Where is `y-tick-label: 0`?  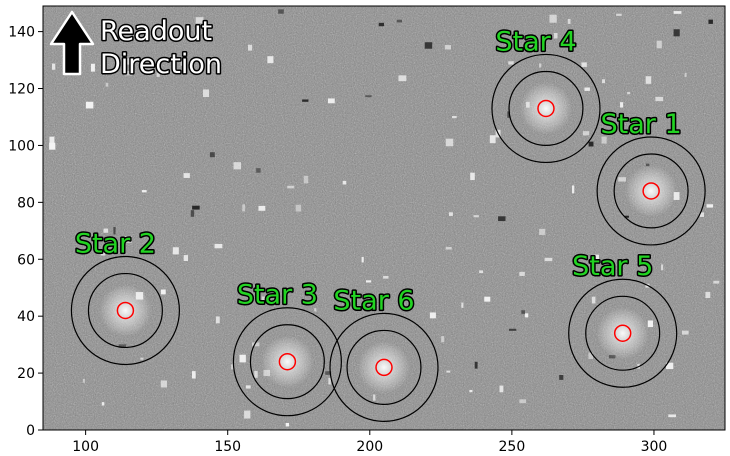 y-tick-label: 0 is located at coordinates (30, 431).